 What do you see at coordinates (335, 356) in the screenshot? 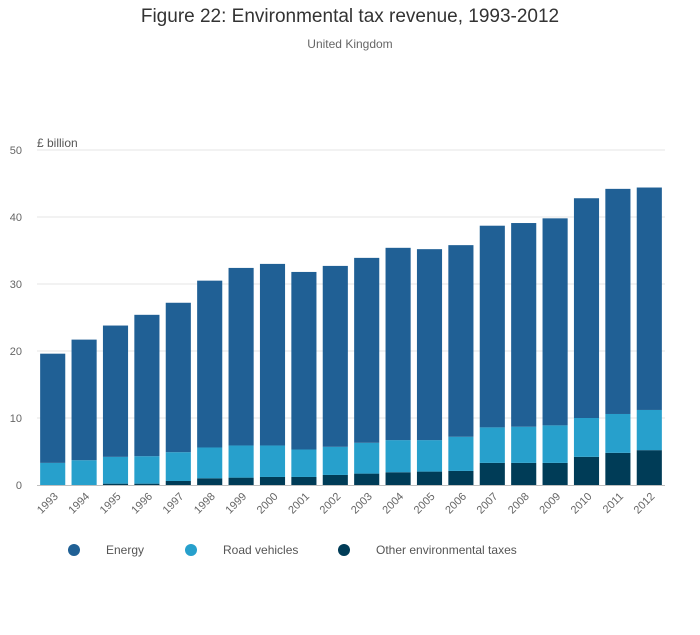
I see `bar-energy-2002` at bounding box center [335, 356].